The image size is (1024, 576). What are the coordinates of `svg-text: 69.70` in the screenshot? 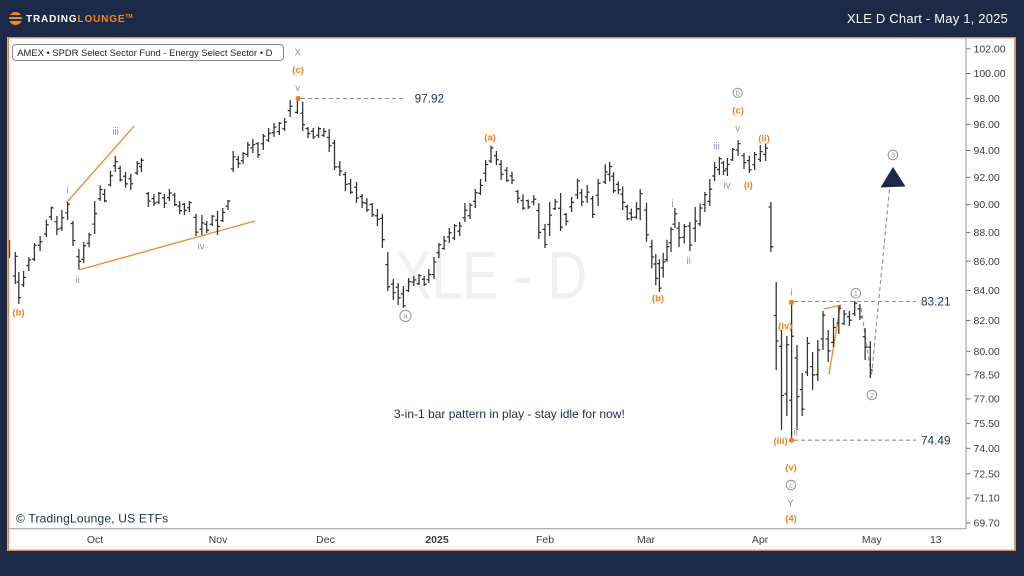 It's located at (987, 524).